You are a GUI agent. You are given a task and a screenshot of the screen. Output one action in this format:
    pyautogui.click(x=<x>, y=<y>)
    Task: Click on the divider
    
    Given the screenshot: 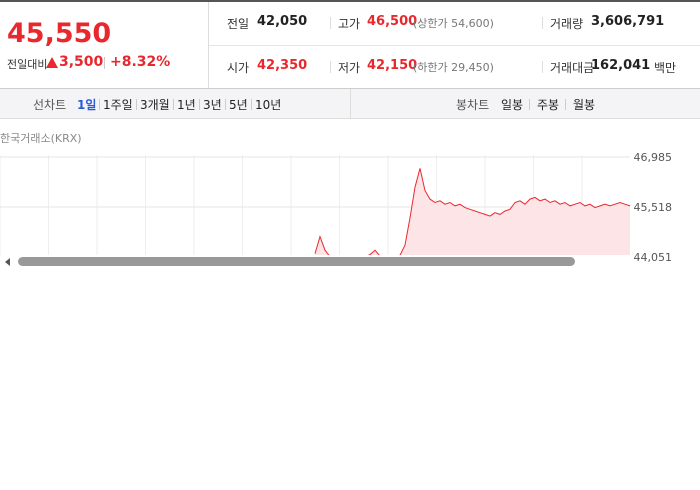 What is the action you would take?
    pyautogui.click(x=350, y=88)
    